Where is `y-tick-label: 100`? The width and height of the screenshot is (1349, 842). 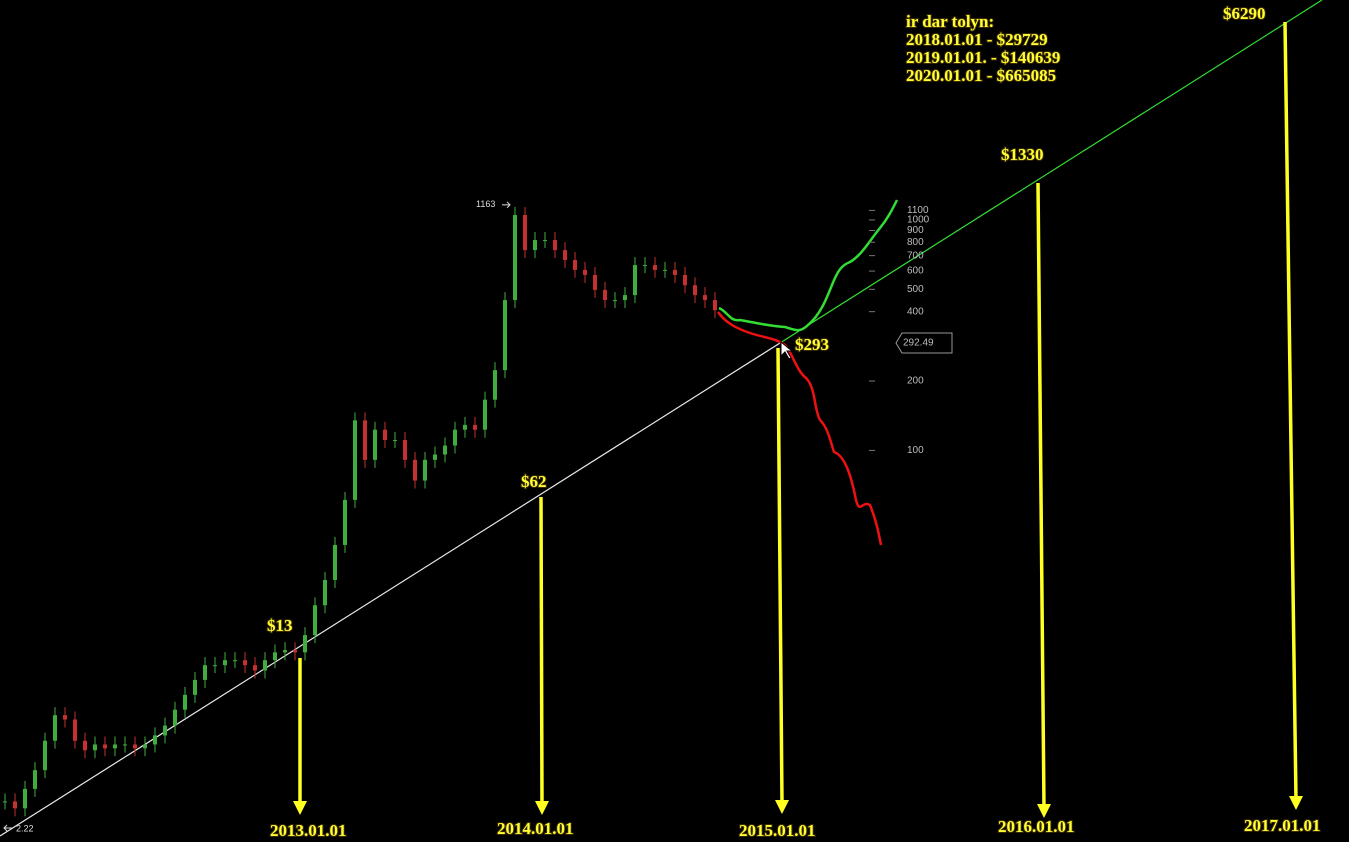
y-tick-label: 100 is located at coordinates (915, 450).